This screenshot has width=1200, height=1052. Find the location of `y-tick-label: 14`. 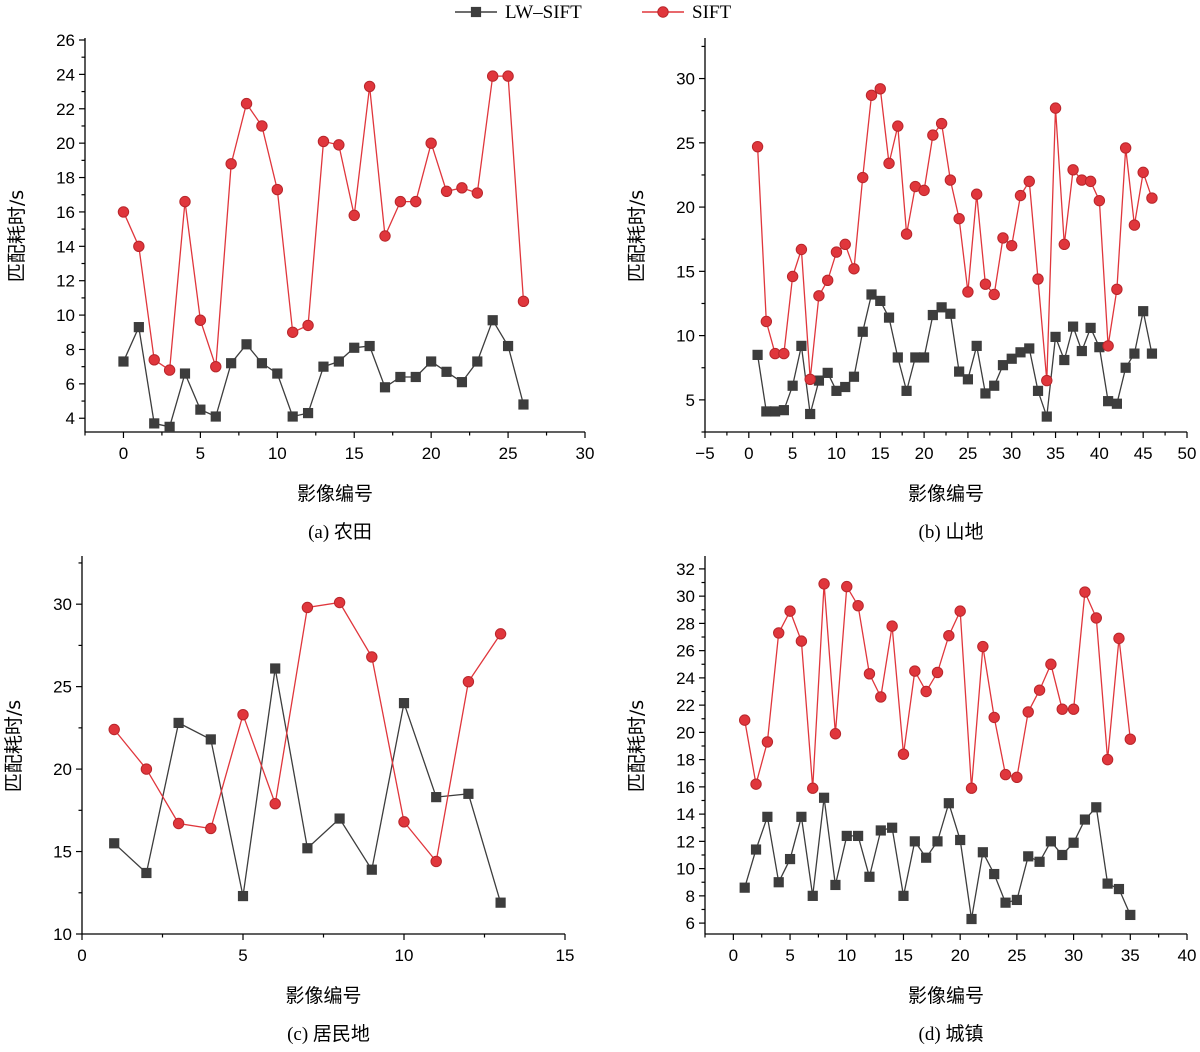

y-tick-label: 14 is located at coordinates (65, 246).